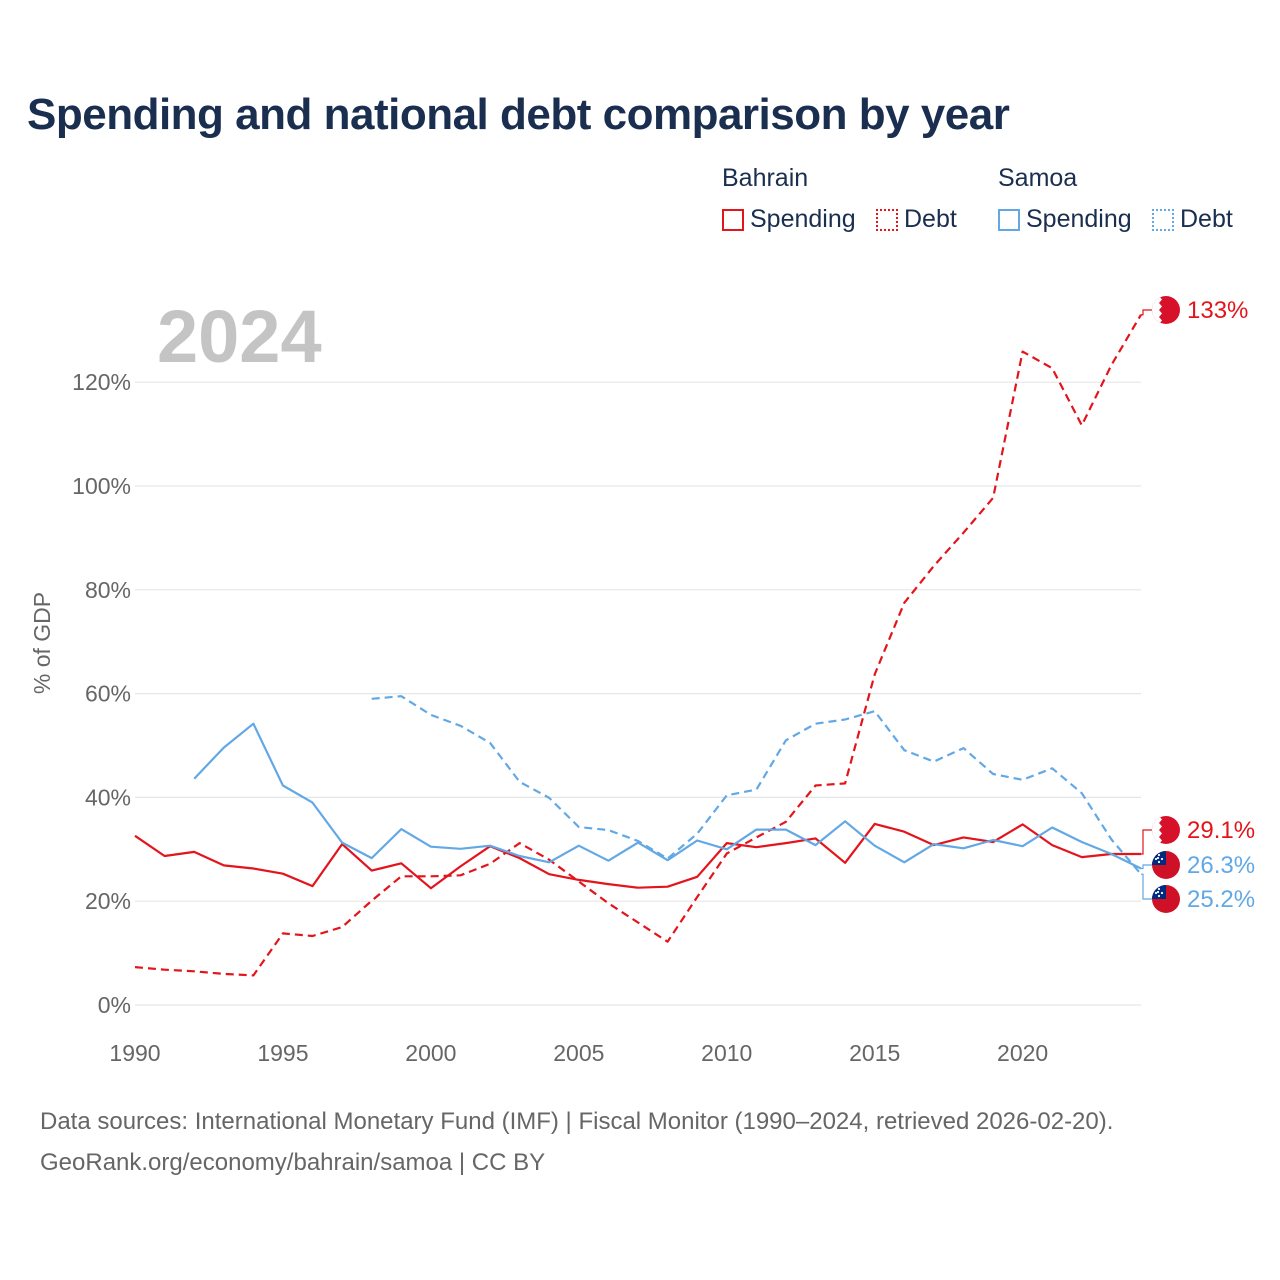  What do you see at coordinates (726, 1053) in the screenshot?
I see `x-tick-label: 2010` at bounding box center [726, 1053].